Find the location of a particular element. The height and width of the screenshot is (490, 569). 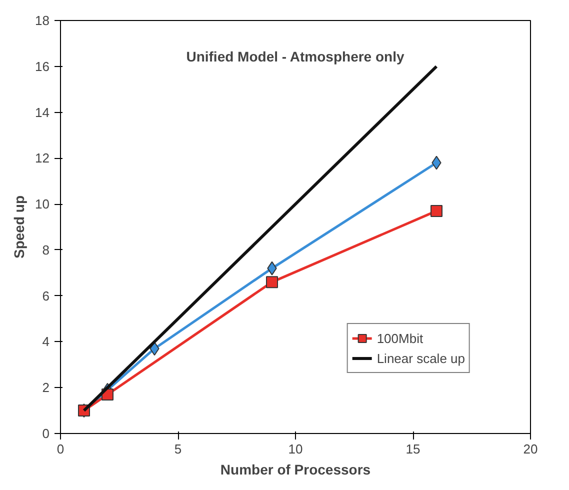

x-tick-label: 15 is located at coordinates (413, 449).